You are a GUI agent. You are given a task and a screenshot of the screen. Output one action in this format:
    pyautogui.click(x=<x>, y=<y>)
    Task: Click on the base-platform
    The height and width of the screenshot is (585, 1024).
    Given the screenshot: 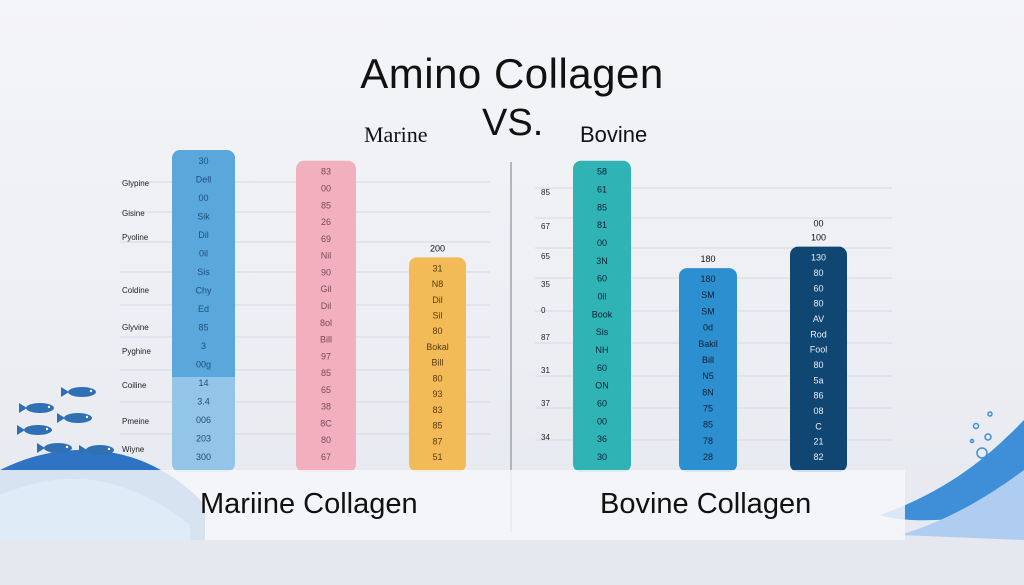 What is the action you would take?
    pyautogui.click(x=452, y=505)
    